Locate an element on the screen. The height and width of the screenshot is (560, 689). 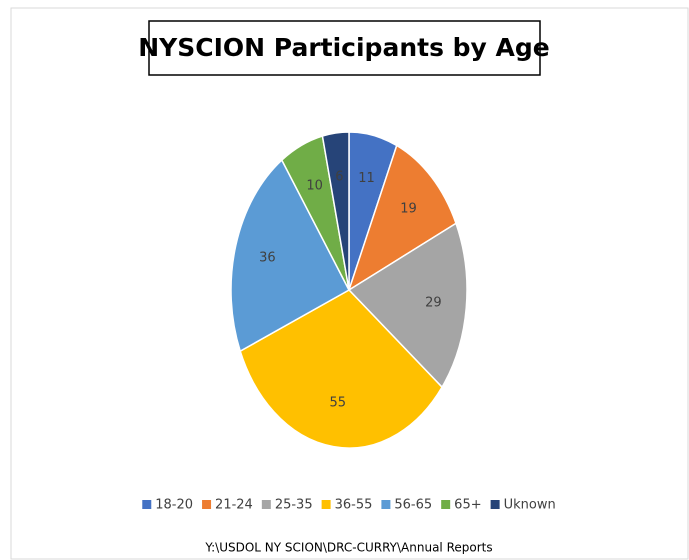
data-label: 36 is located at coordinates (267, 258).